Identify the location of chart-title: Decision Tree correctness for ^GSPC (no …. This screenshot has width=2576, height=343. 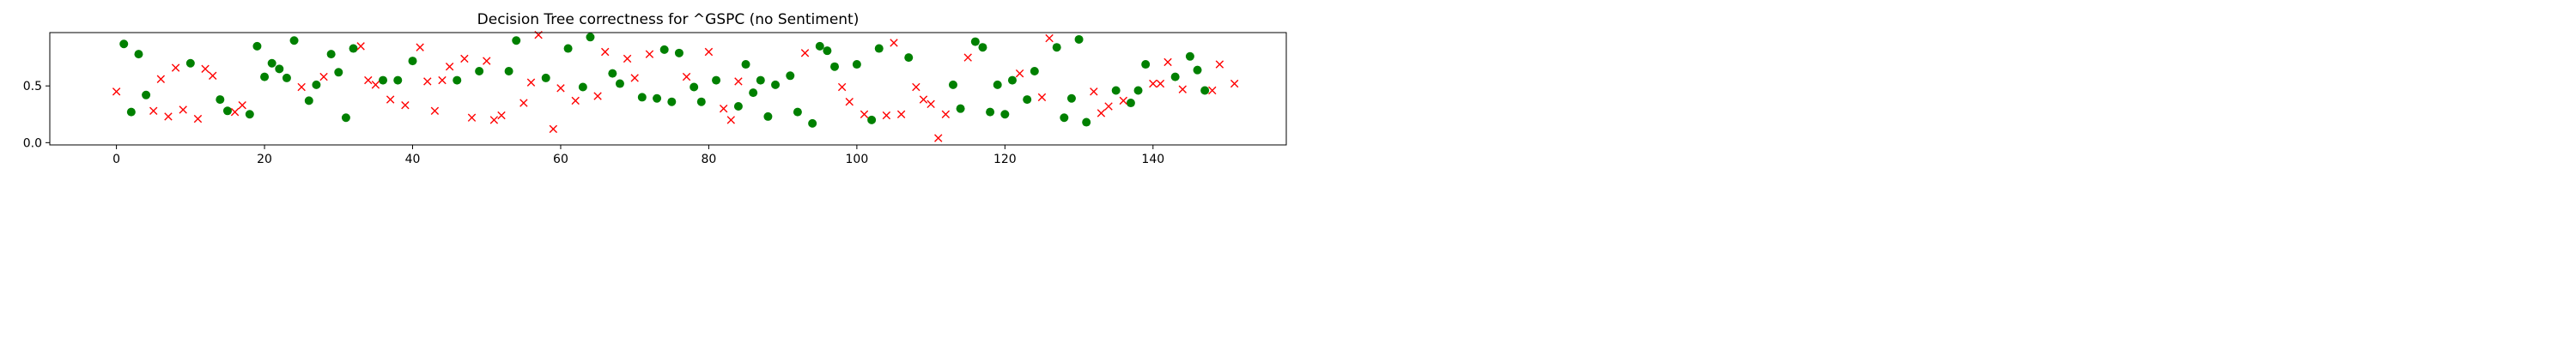
(669, 19).